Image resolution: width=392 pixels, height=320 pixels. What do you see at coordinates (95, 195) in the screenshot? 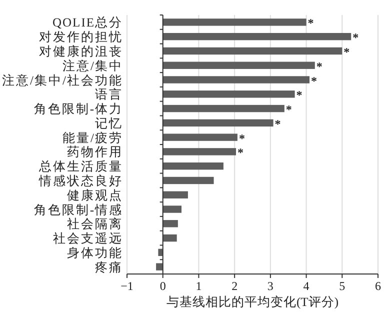
I see `y-tick-label: 健康观点` at bounding box center [95, 195].